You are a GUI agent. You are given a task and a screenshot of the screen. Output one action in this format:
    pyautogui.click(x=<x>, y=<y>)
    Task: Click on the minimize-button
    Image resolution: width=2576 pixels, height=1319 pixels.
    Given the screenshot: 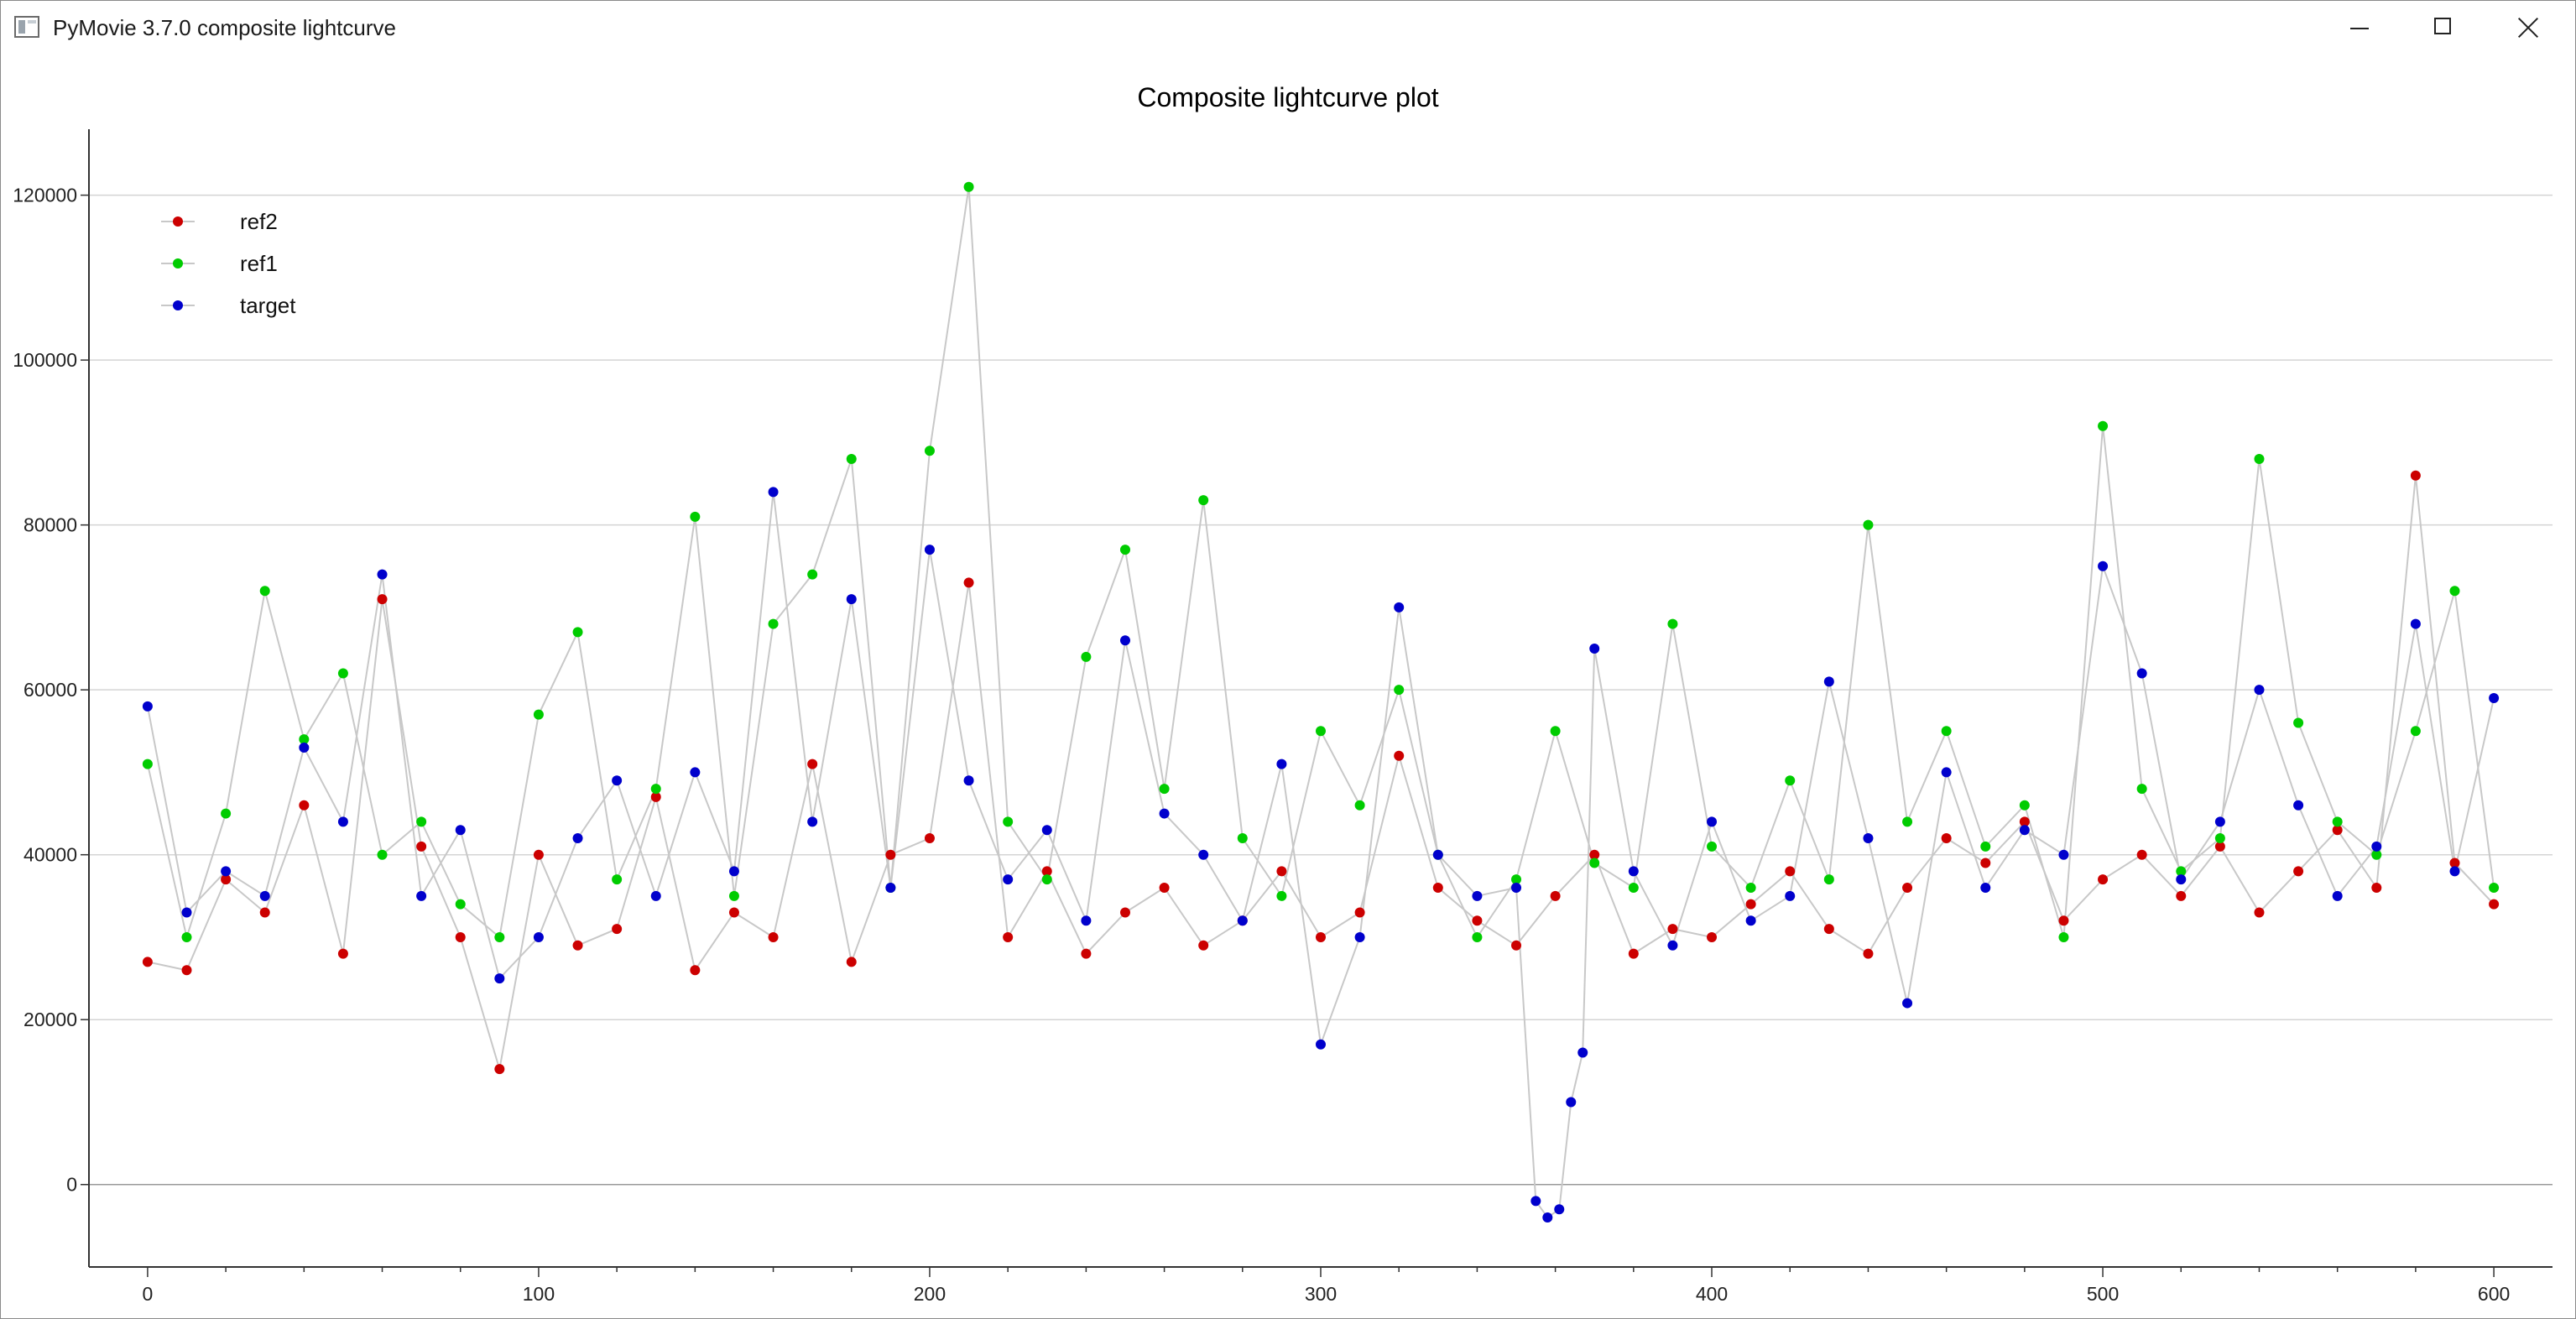 What is the action you would take?
    pyautogui.click(x=2360, y=28)
    